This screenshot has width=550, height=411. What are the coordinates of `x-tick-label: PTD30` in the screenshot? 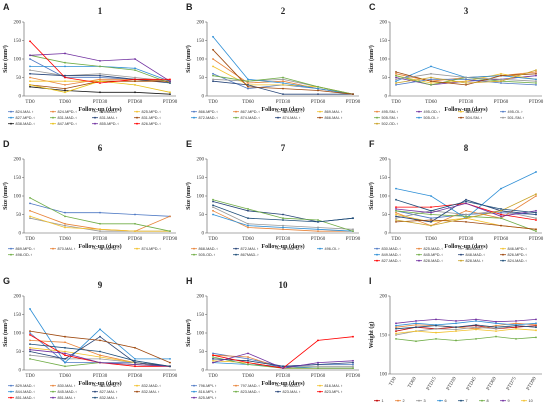 It's located at (100, 376).